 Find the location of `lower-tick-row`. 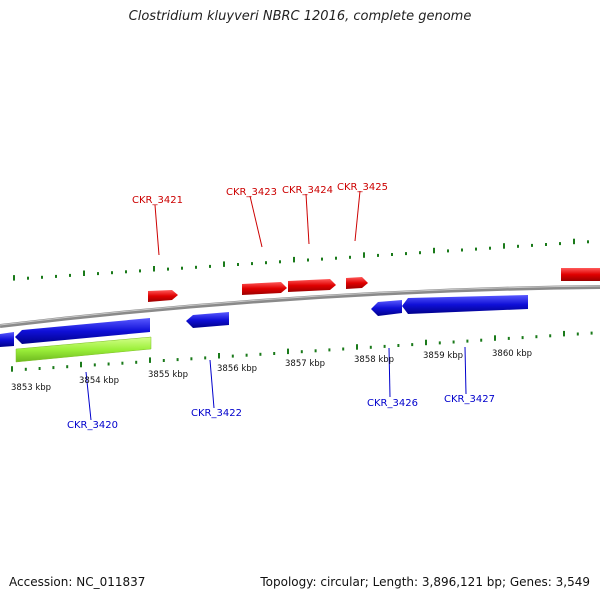

lower-tick-row is located at coordinates (302, 351).